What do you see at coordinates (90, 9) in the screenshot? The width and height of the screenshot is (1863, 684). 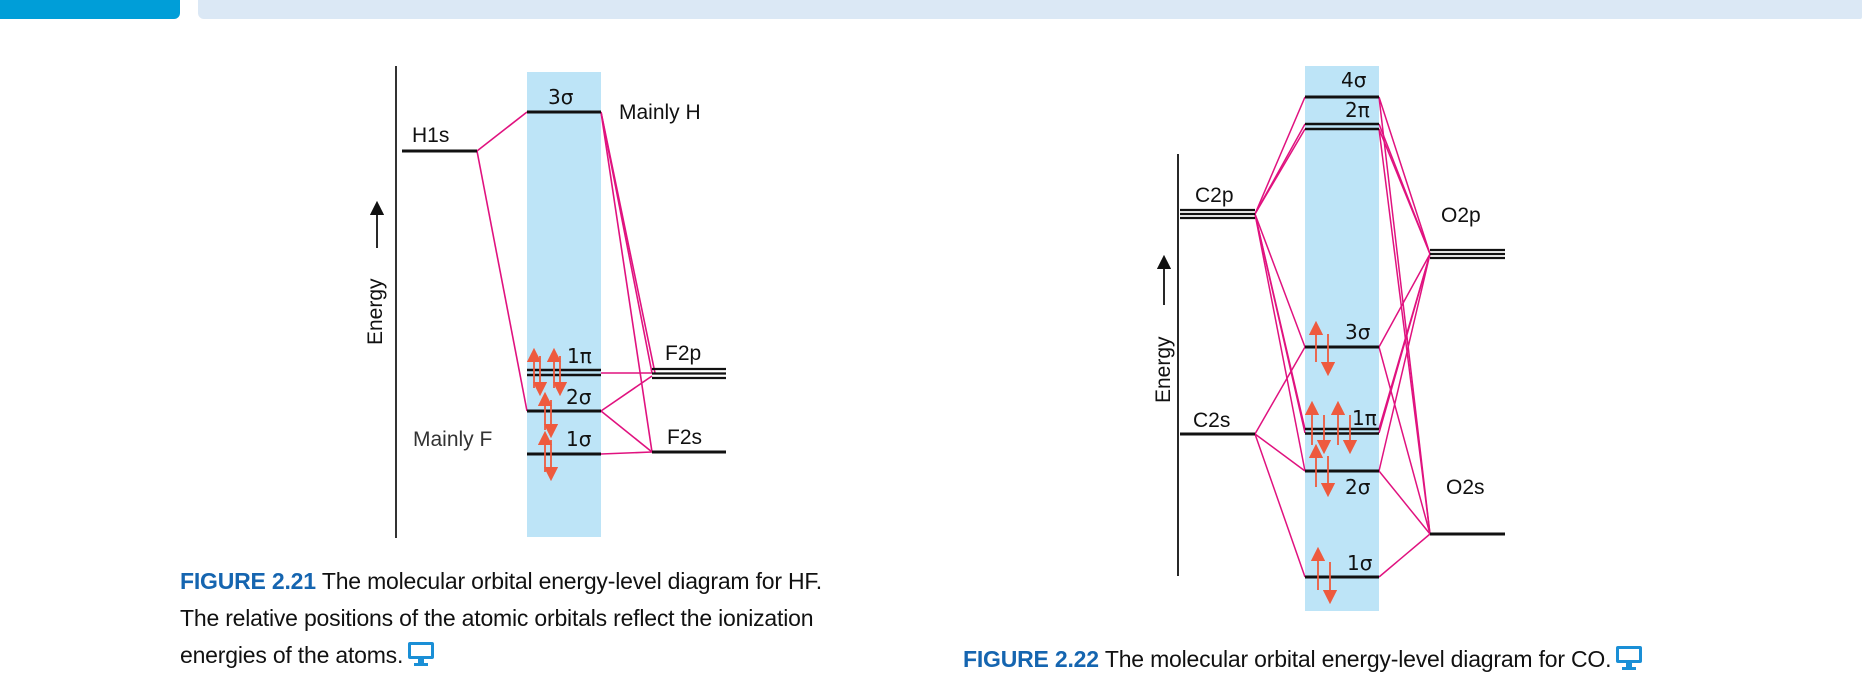 I see `header-tab-active` at bounding box center [90, 9].